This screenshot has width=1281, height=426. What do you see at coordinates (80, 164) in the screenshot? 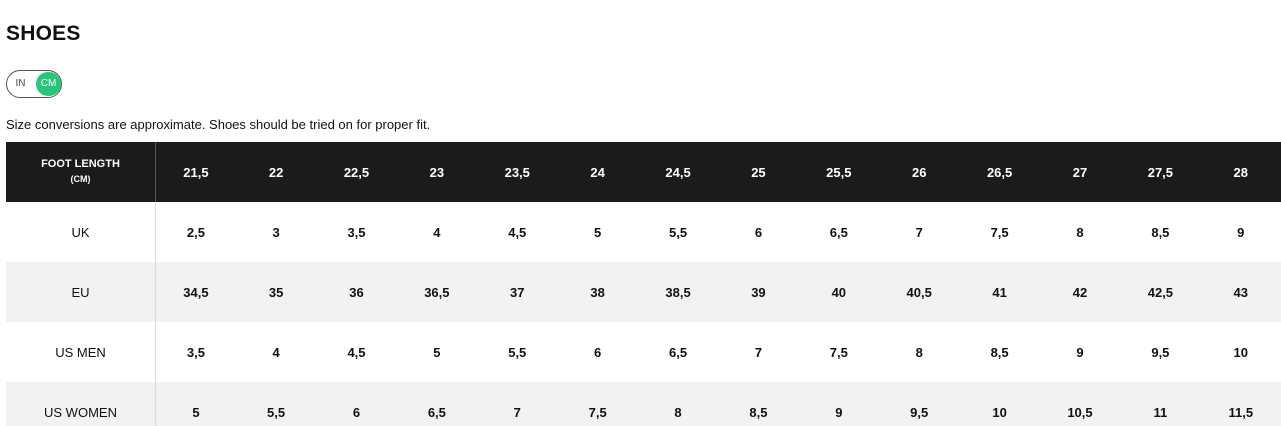
I see `header-label: FOOT LENGTH` at bounding box center [80, 164].